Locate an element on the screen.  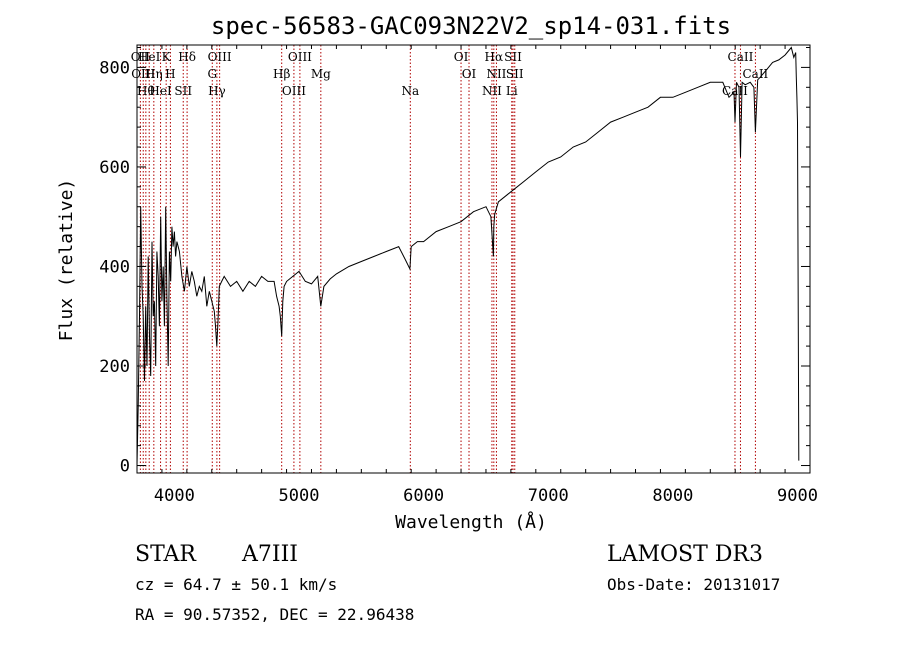
line-marker-label: Hγ is located at coordinates (217, 91).